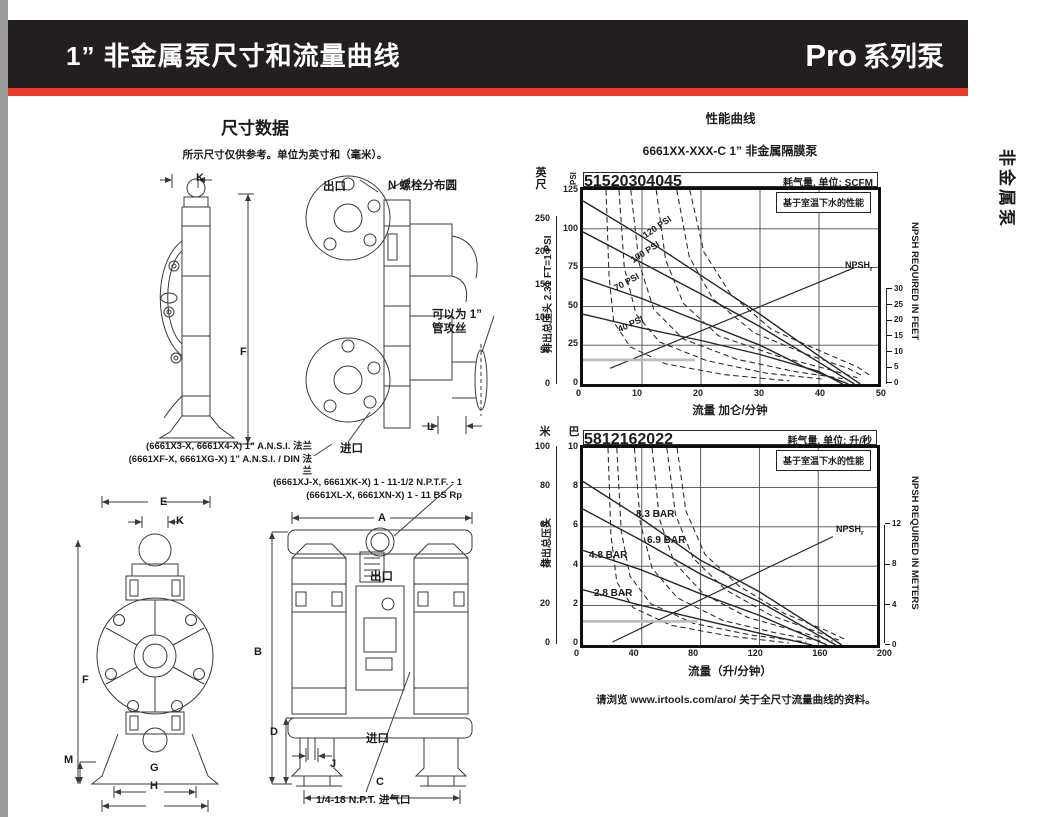  What do you see at coordinates (850, 530) in the screenshot?
I see `curve-label-npshr-2: NPSHr` at bounding box center [850, 530].